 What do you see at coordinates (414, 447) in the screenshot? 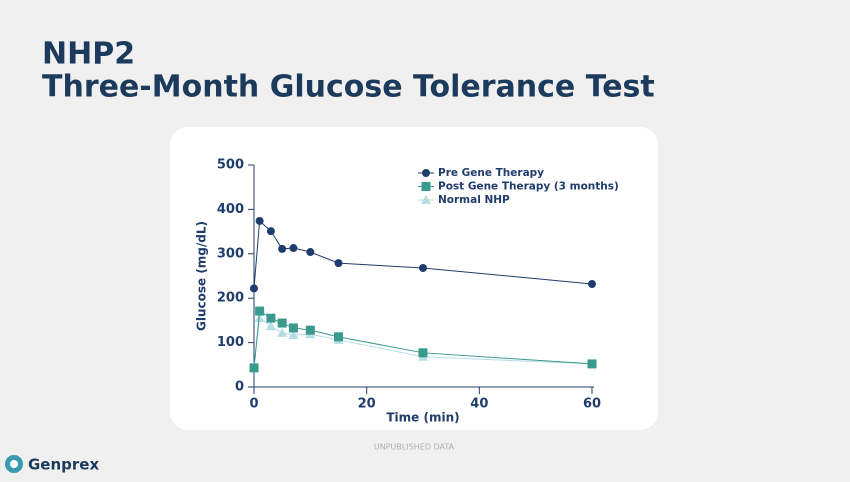
I see `footnote: UNPUBLISHED DATA` at bounding box center [414, 447].